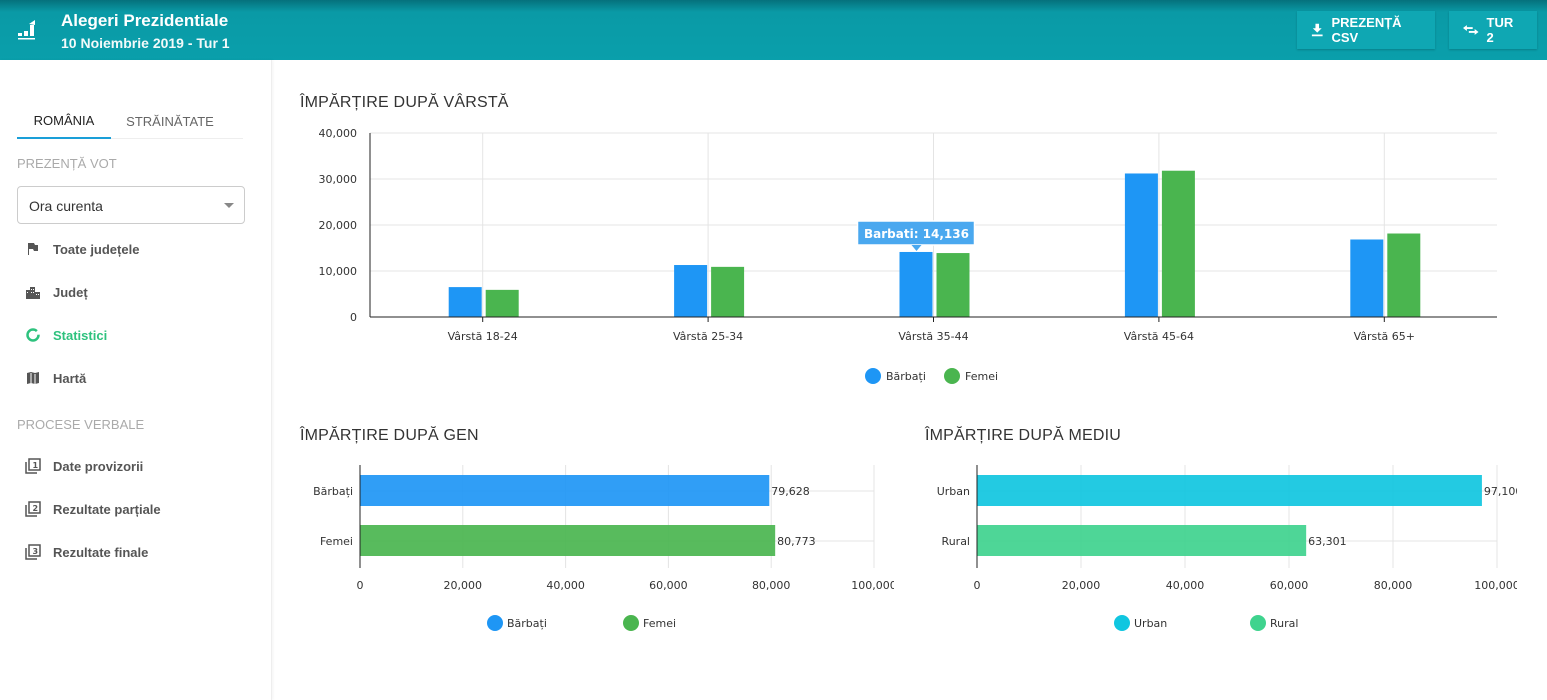  I want to click on legend-marker-barbati, so click(873, 376).